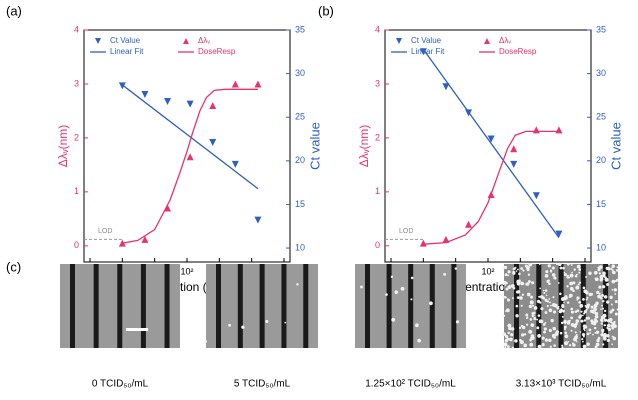  What do you see at coordinates (601, 117) in the screenshot?
I see `y2-tick-label: 25` at bounding box center [601, 117].